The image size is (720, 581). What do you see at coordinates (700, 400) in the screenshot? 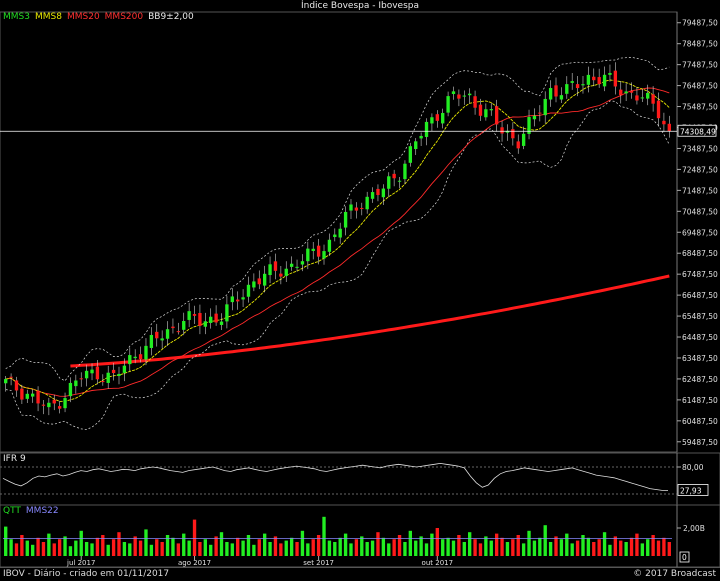
I see `price-tick-label: 61487,50` at bounding box center [700, 400].